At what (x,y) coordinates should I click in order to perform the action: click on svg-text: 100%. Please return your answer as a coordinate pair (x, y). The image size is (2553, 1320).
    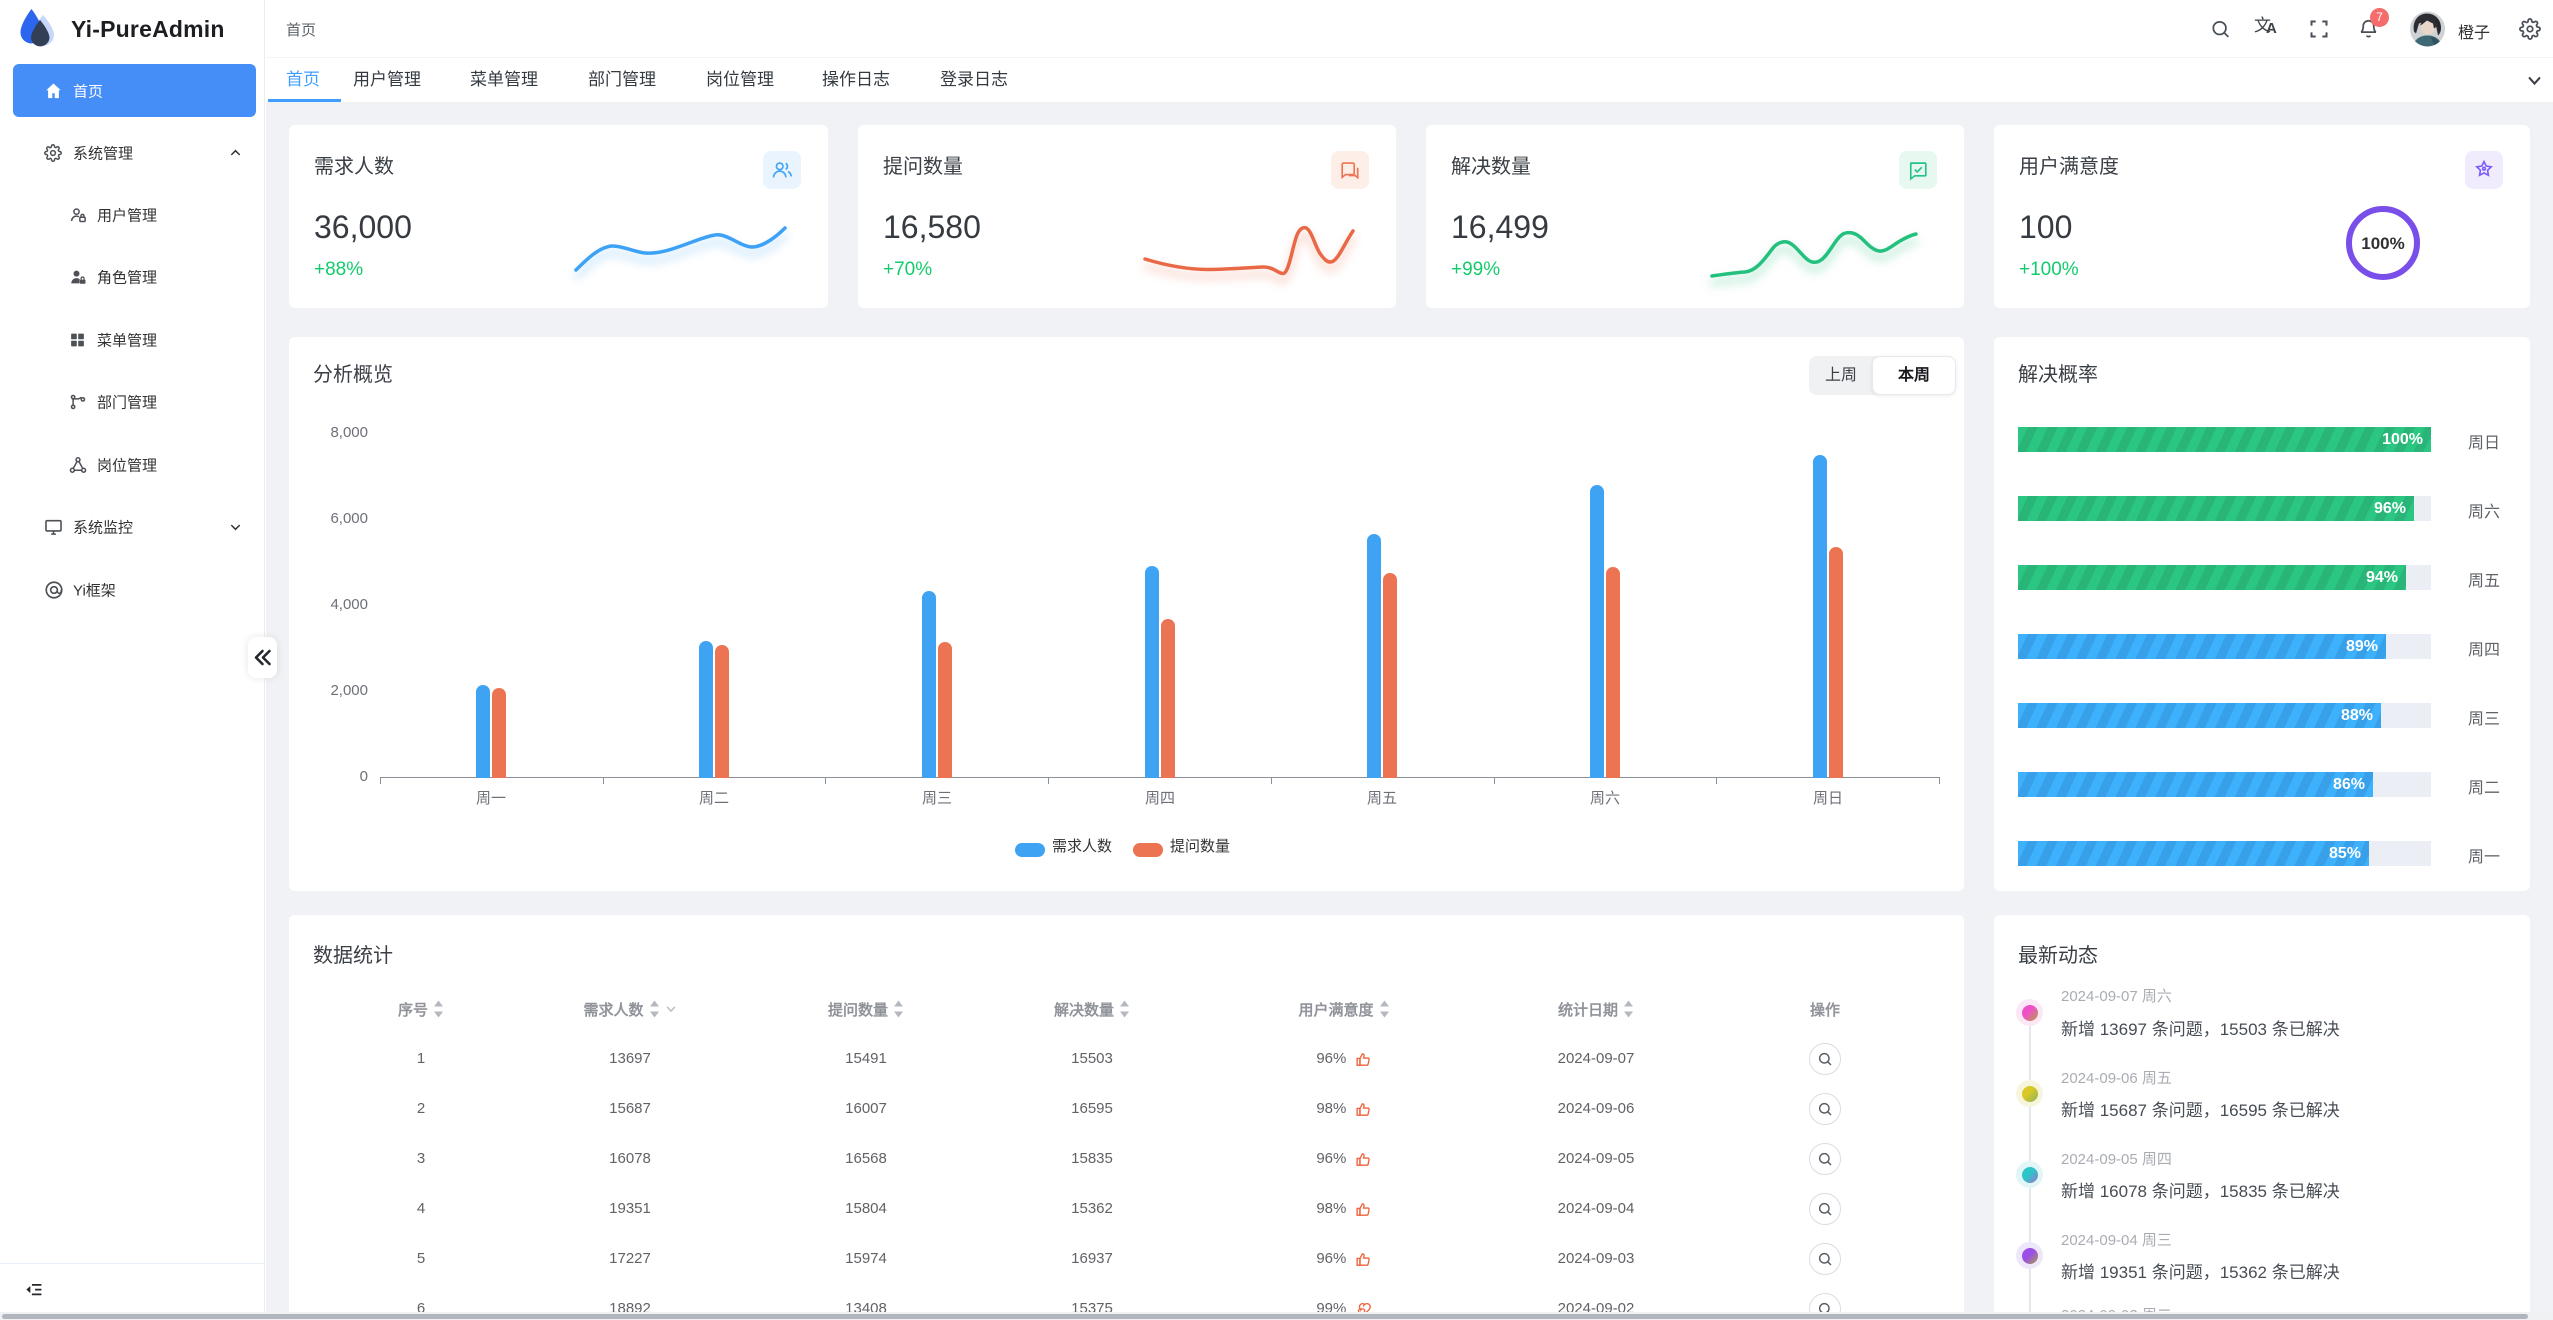
    Looking at the image, I should click on (2382, 243).